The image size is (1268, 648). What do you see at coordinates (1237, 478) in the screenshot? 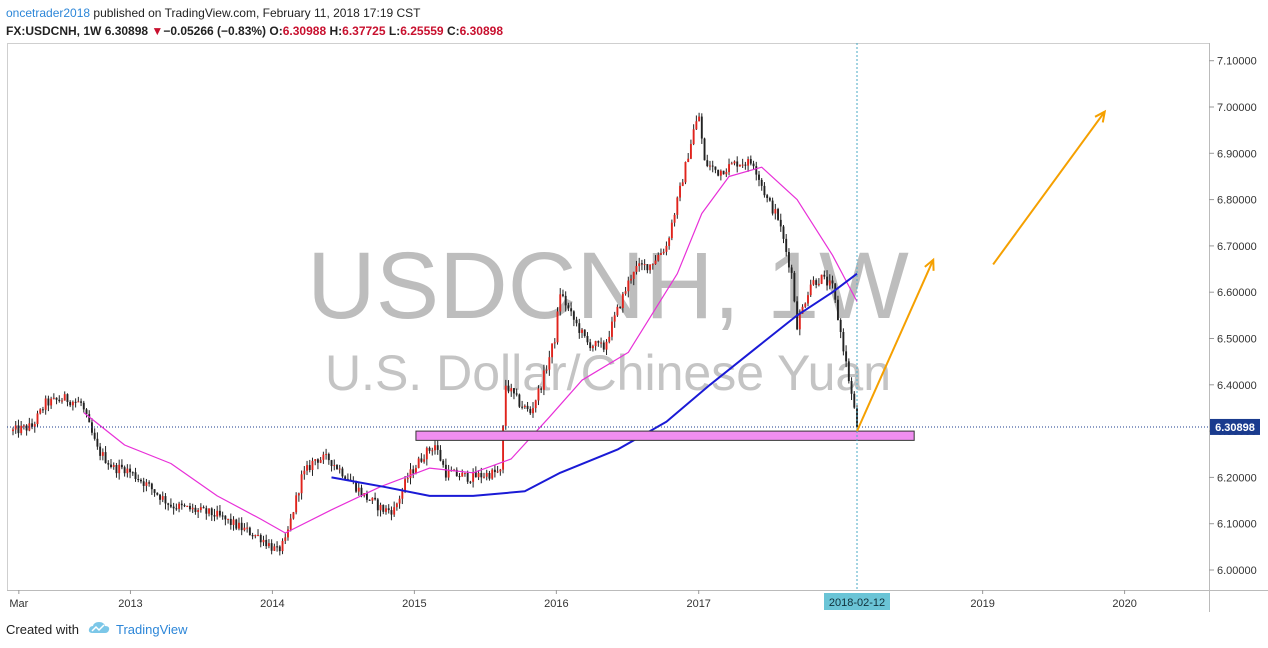
I see `price-tick-label: 6.20000` at bounding box center [1237, 478].